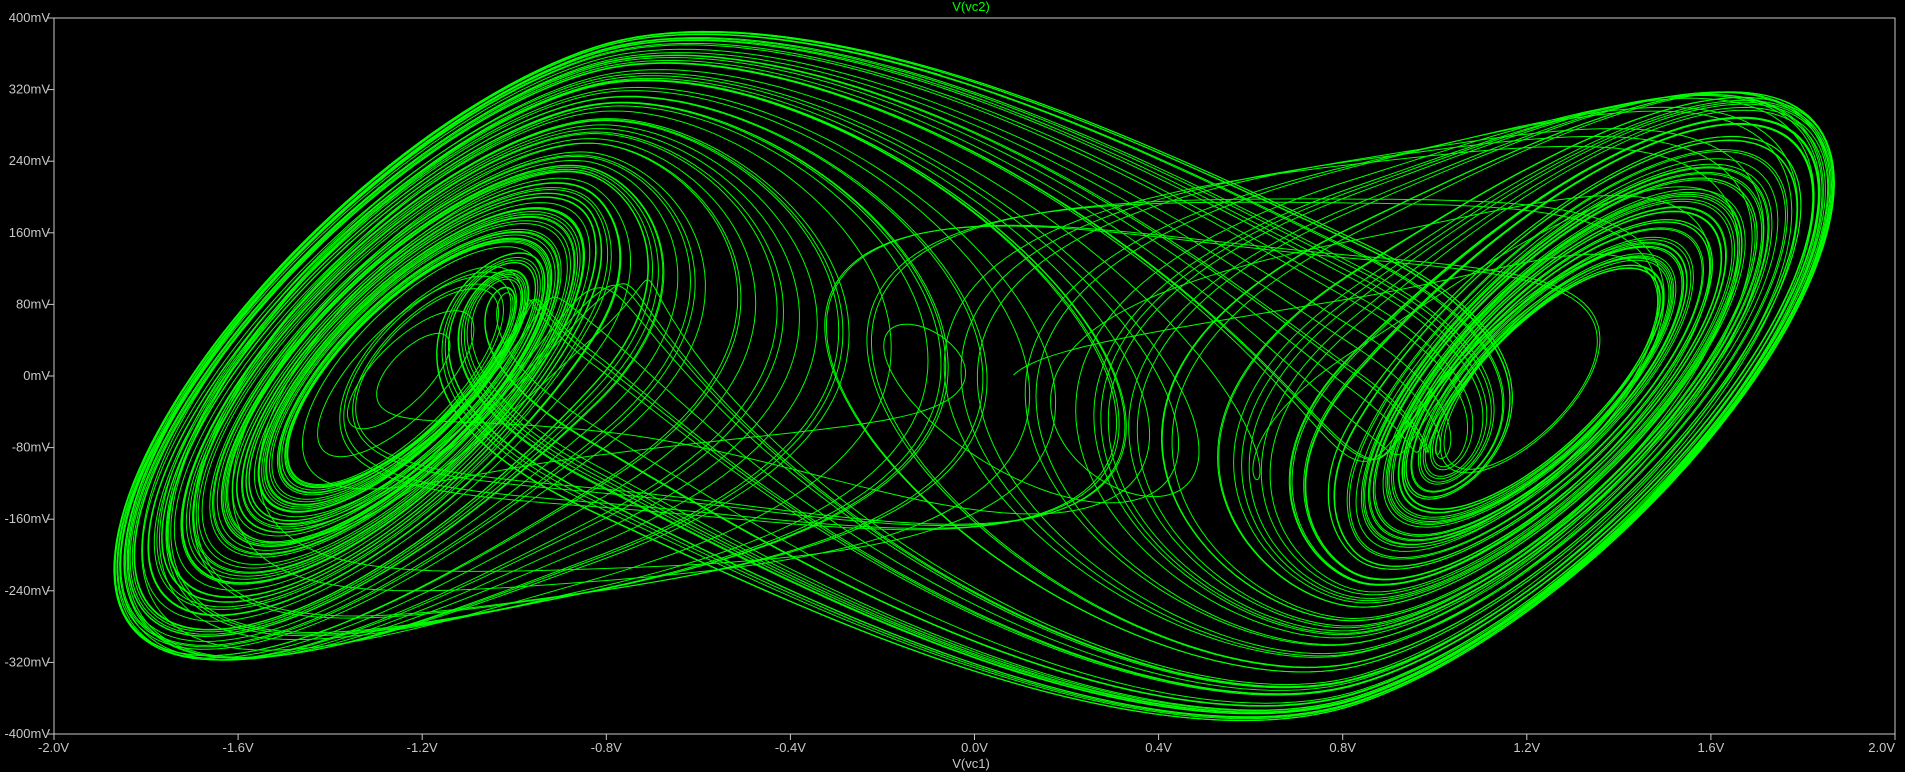 The width and height of the screenshot is (1905, 772). Describe the element at coordinates (30, 89) in the screenshot. I see `y-tick-label: 320mV` at that location.